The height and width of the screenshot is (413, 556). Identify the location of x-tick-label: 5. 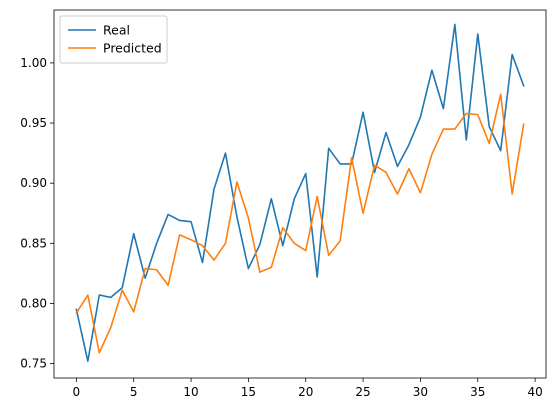
(134, 392).